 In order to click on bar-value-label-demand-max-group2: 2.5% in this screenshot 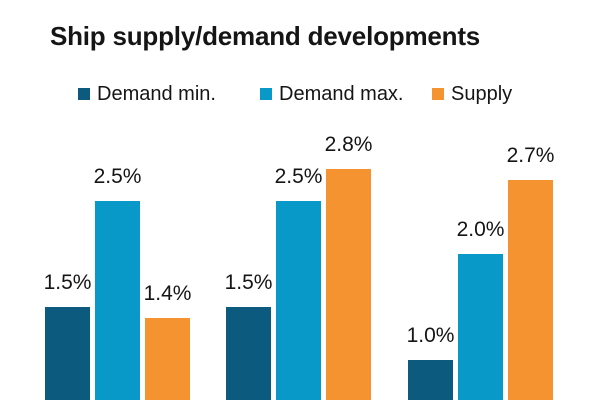, I will do `click(298, 176)`.